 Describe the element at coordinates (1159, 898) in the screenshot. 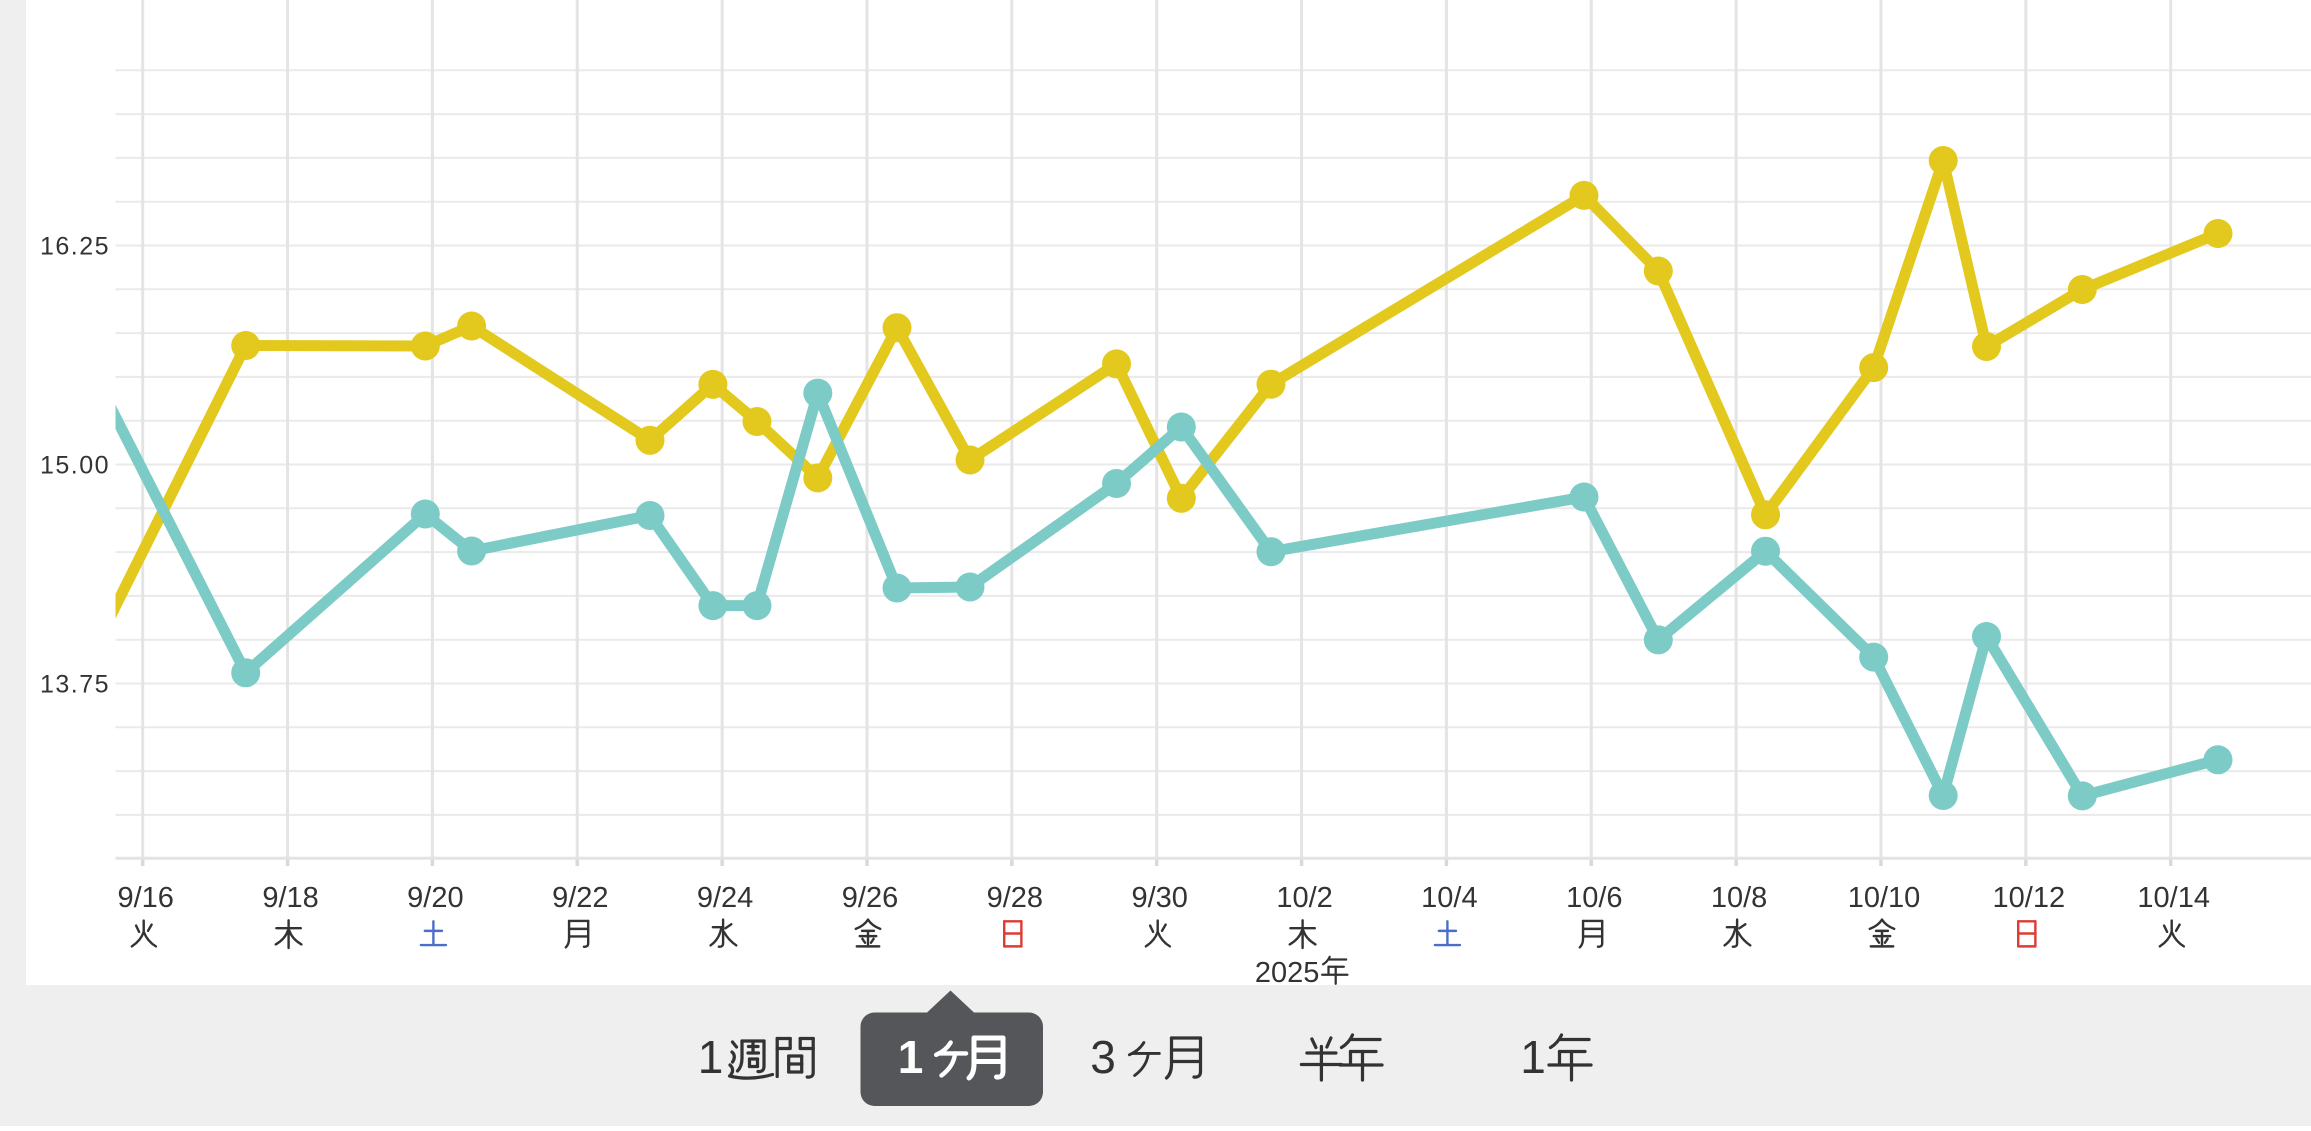

I see `svg-text: 9/30` at that location.